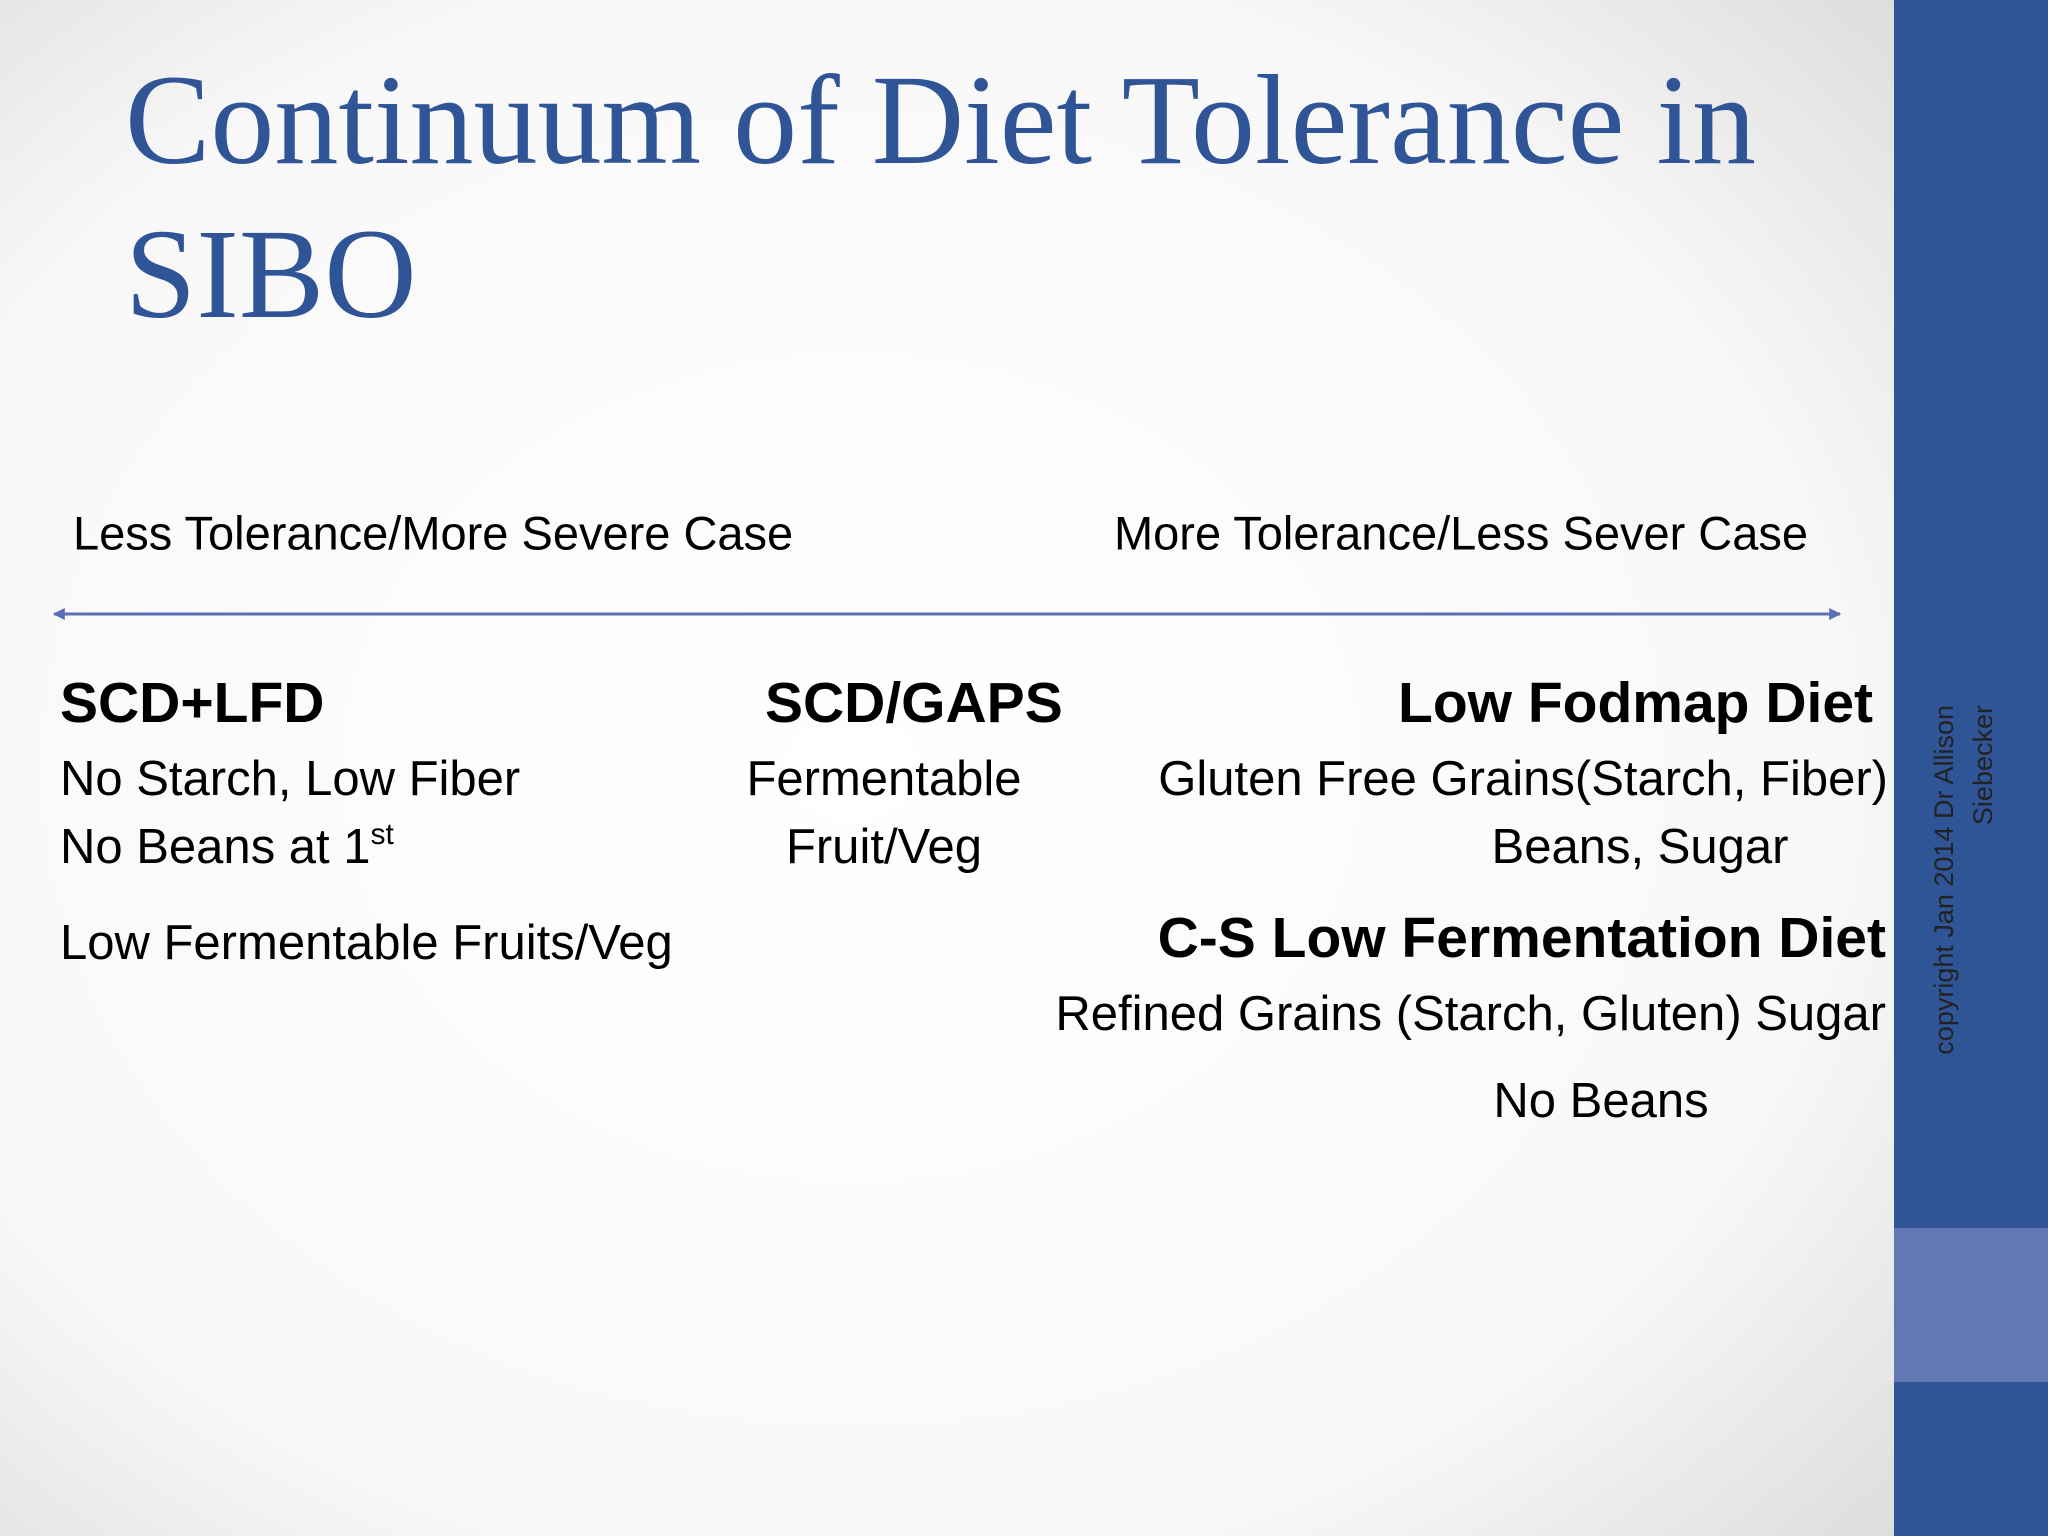 The image size is (2048, 1536). Describe the element at coordinates (271, 274) in the screenshot. I see `title-line: SIBO` at that location.